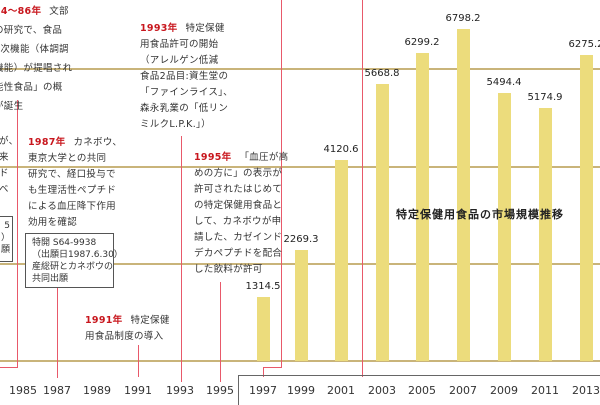 The width and height of the screenshot is (600, 405). I want to click on x-tick-label: 2009, so click(504, 390).